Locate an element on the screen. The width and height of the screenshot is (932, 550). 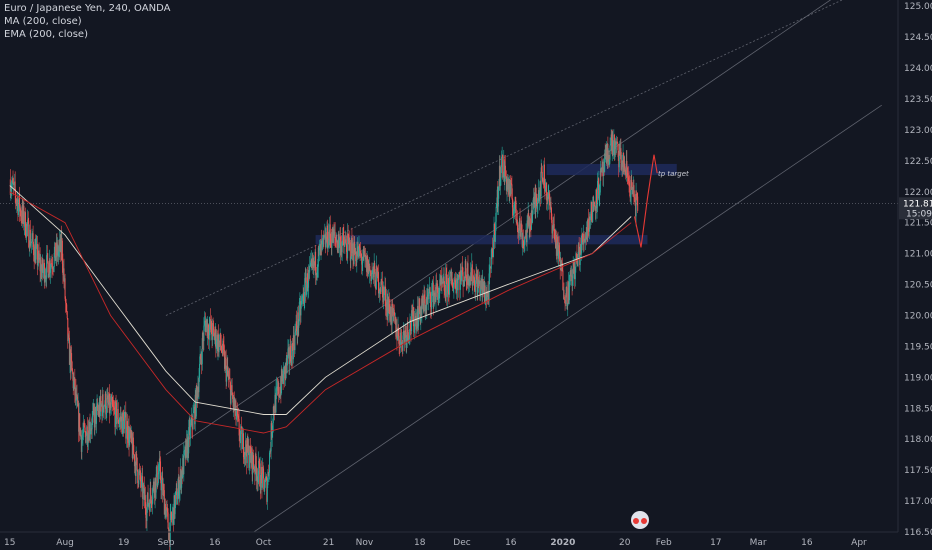
projection-line is located at coordinates (645, 201).